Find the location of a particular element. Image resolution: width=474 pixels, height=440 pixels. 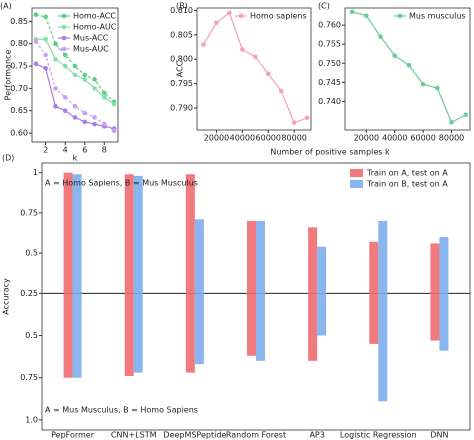

y-tick-label: 1.0 is located at coordinates (31, 419).